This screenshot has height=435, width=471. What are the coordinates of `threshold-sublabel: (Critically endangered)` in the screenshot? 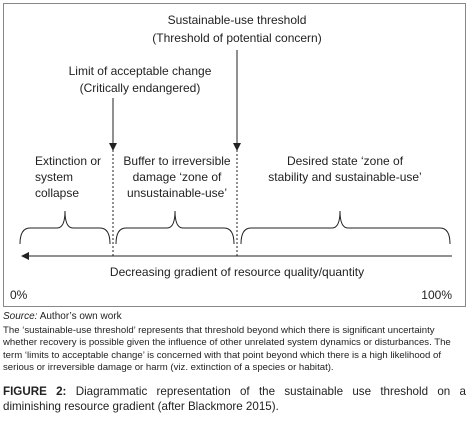 It's located at (140, 88).